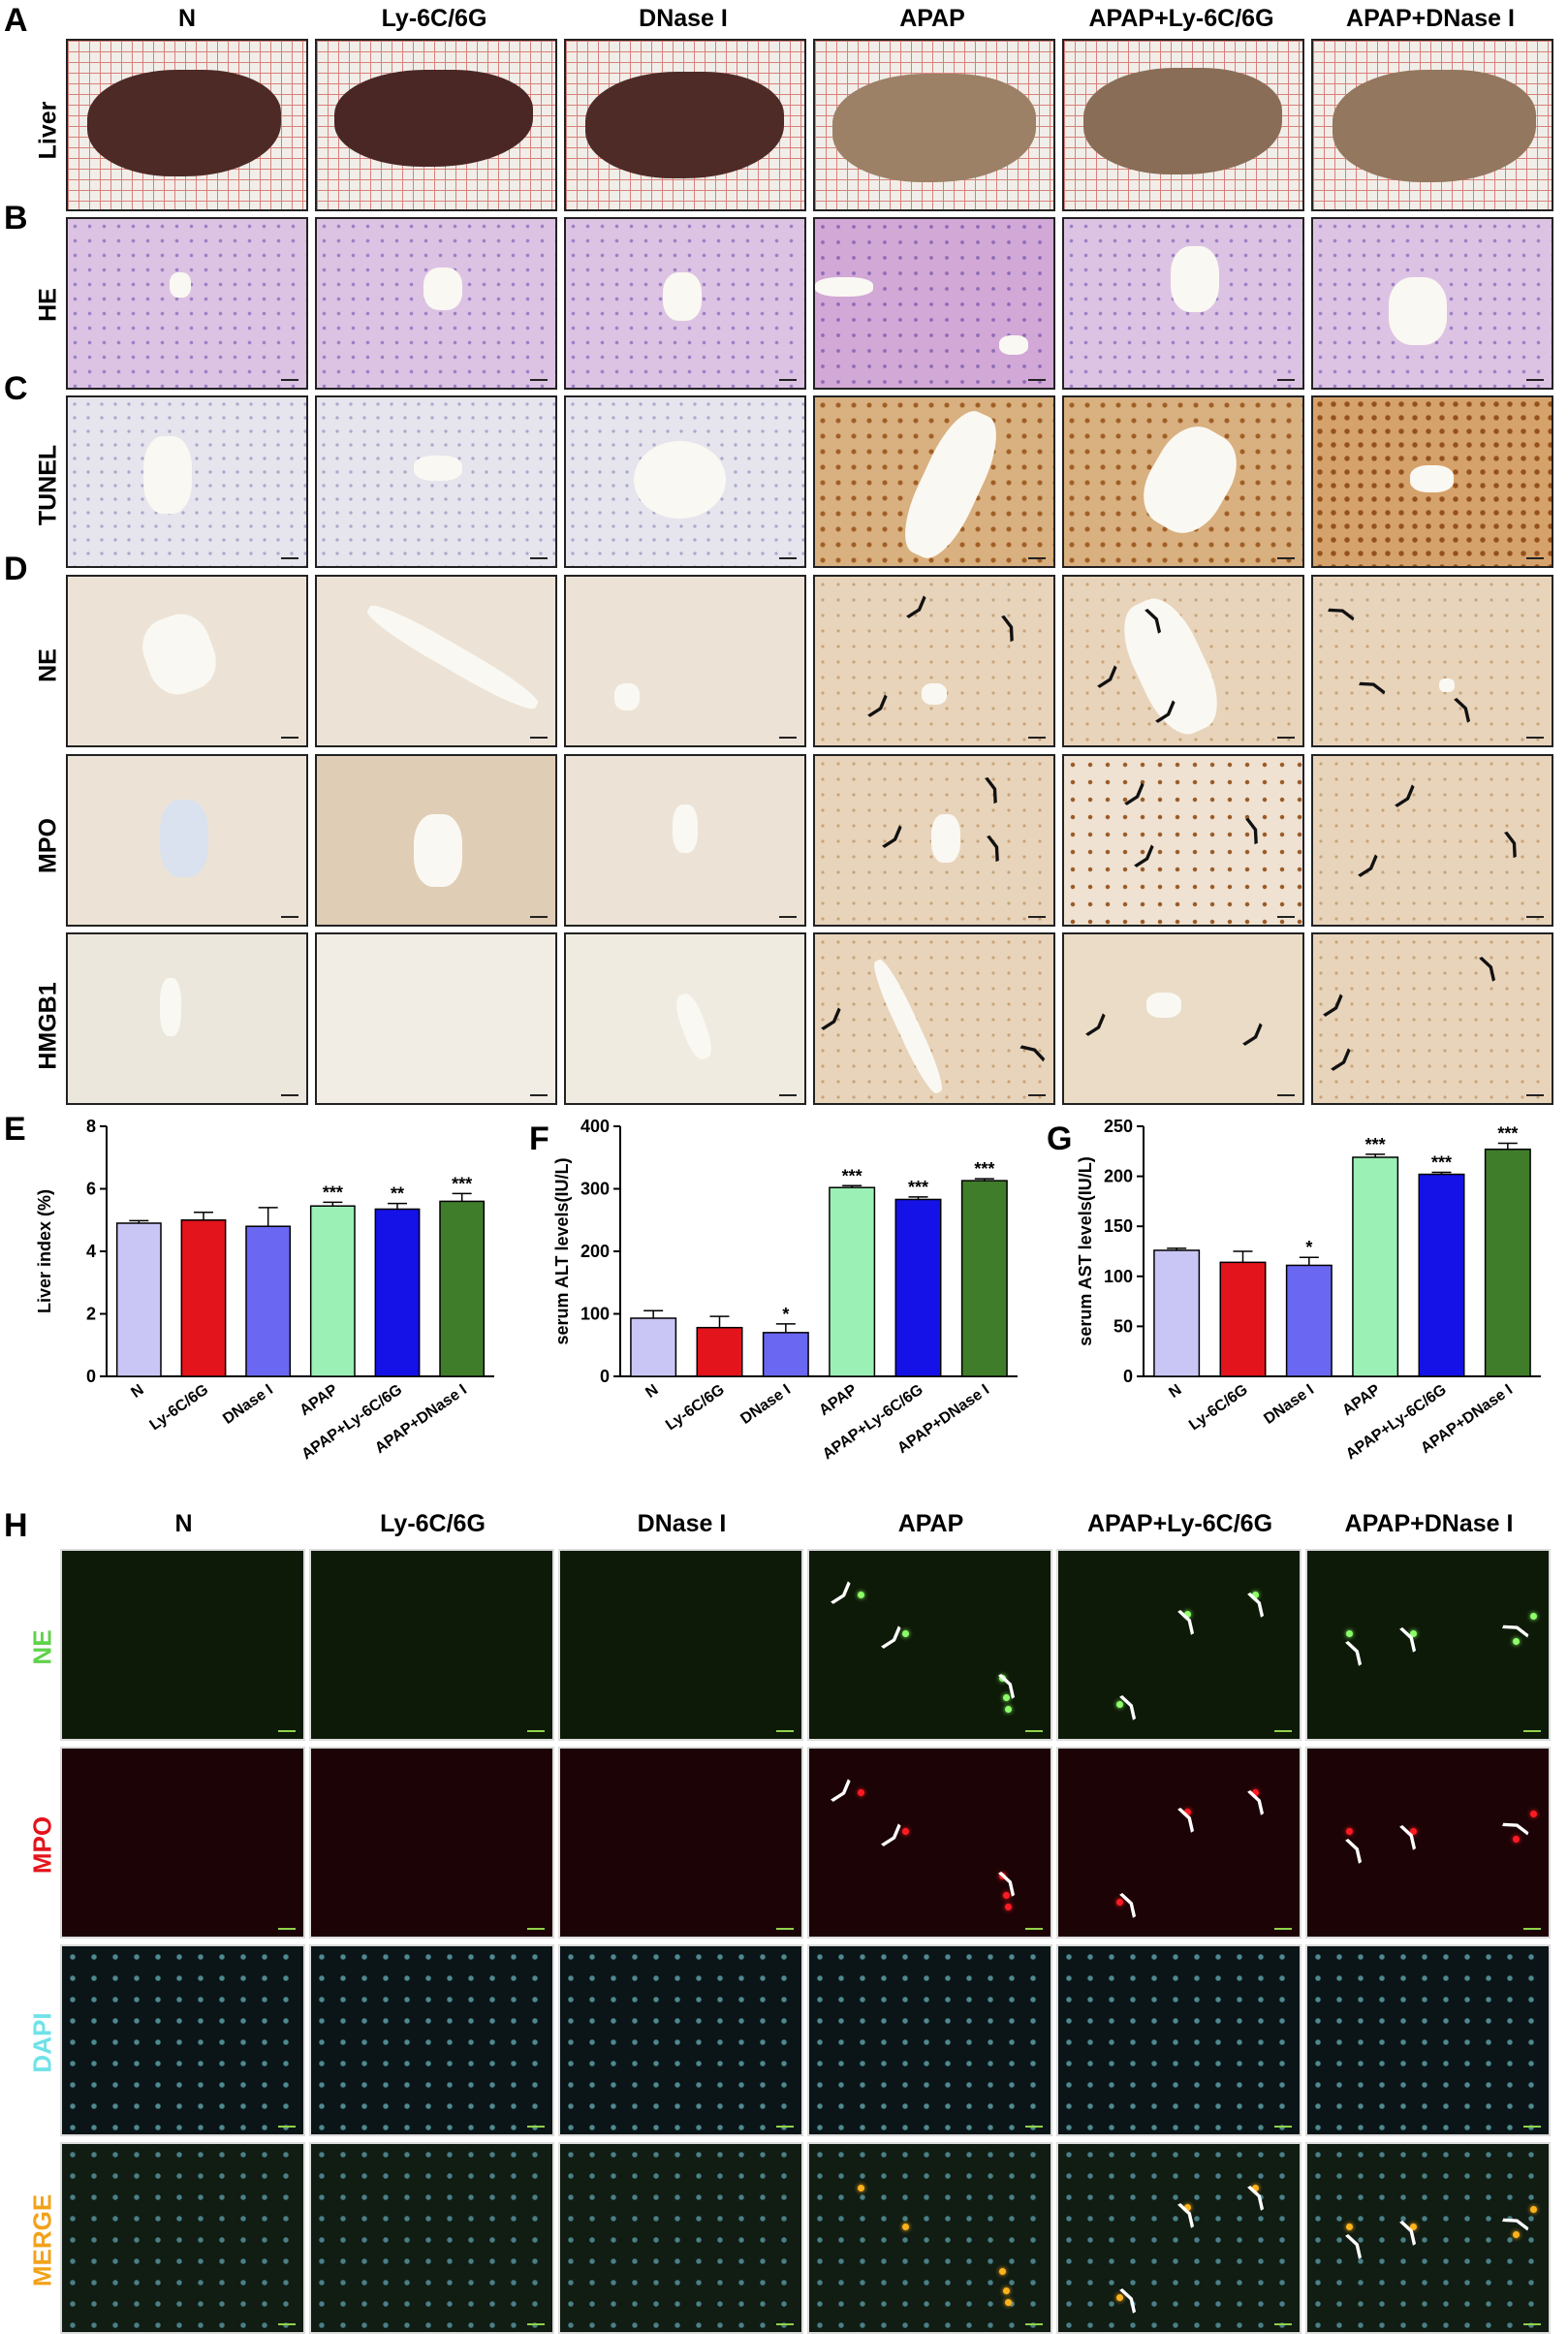 This screenshot has height=2334, width=1568. What do you see at coordinates (1183, 481) in the screenshot?
I see `tunel-image-apap-ly6c6g` at bounding box center [1183, 481].